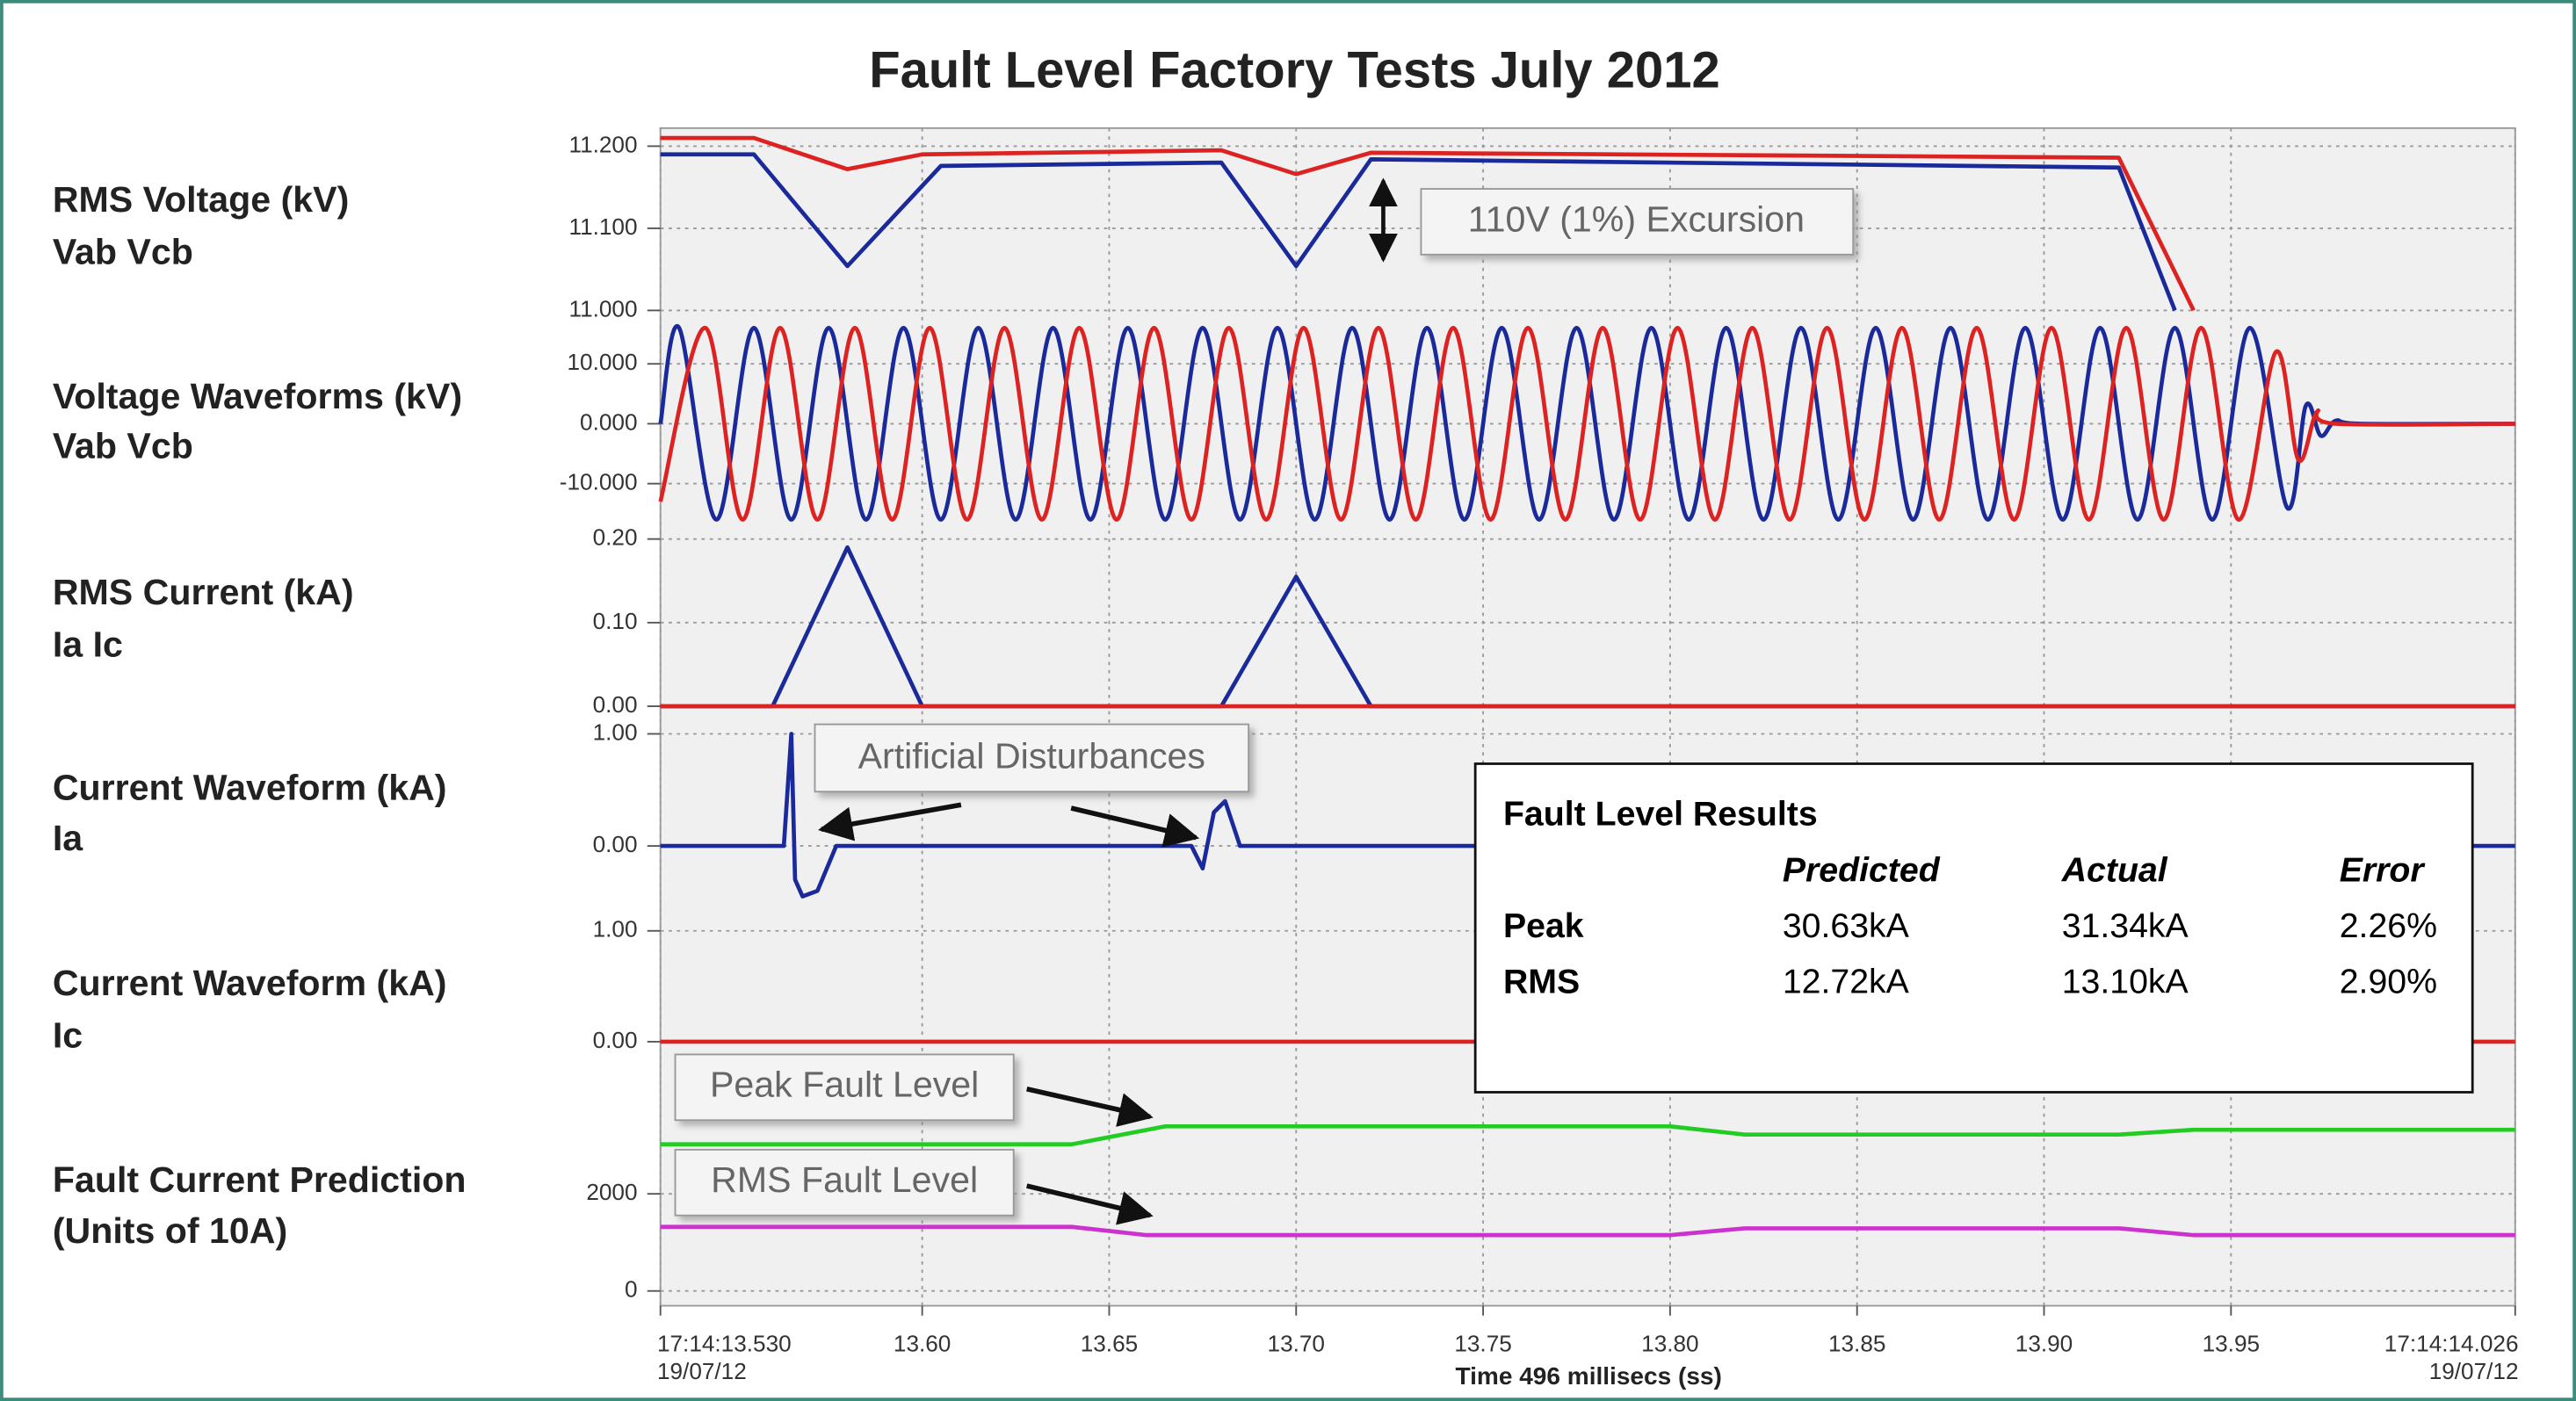 Image resolution: width=2576 pixels, height=1401 pixels. Describe the element at coordinates (260, 1179) in the screenshot. I see `panel-label: Fault Current Prediction` at that location.